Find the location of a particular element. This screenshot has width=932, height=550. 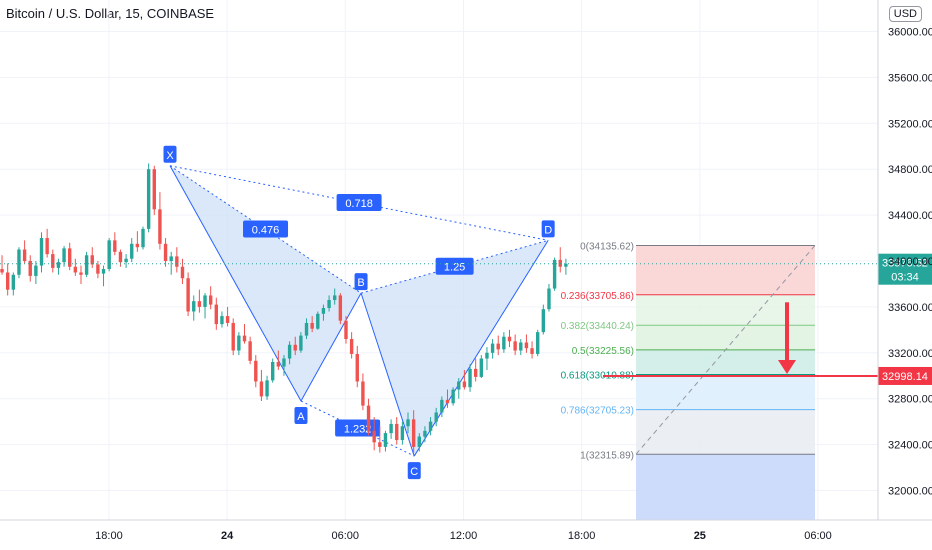

last-price-value: 33976.52 is located at coordinates (905, 264).